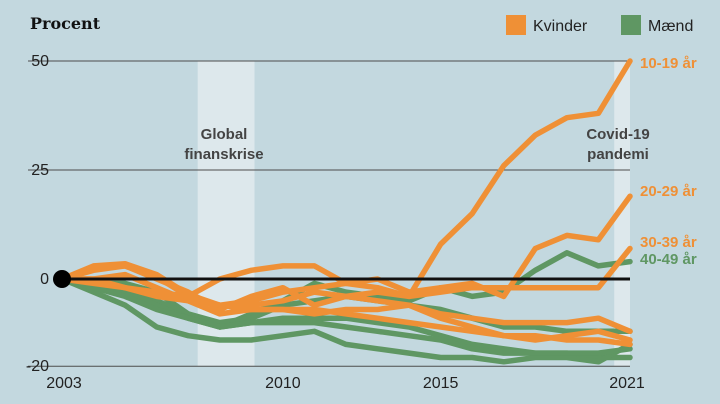 Image resolution: width=720 pixels, height=404 pixels. What do you see at coordinates (62, 279) in the screenshot?
I see `origin-dot` at bounding box center [62, 279].